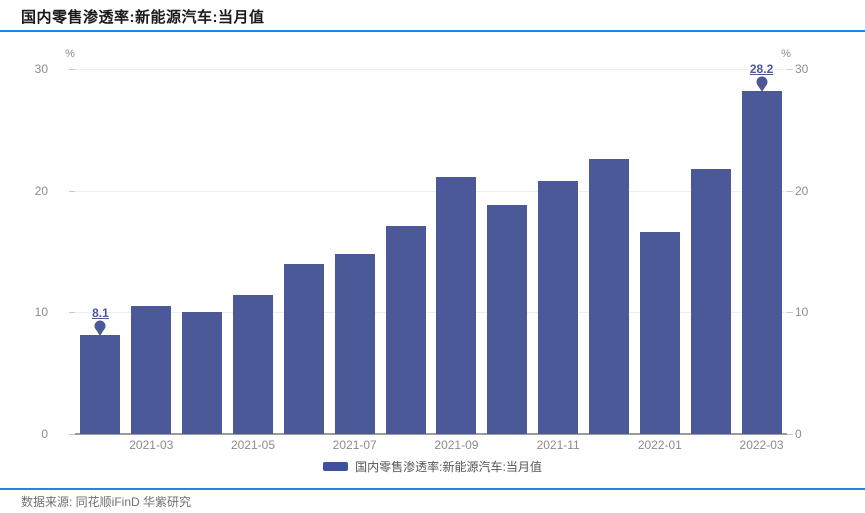 This screenshot has width=865, height=513. I want to click on y-tick-label-left: 10, so click(41, 312).